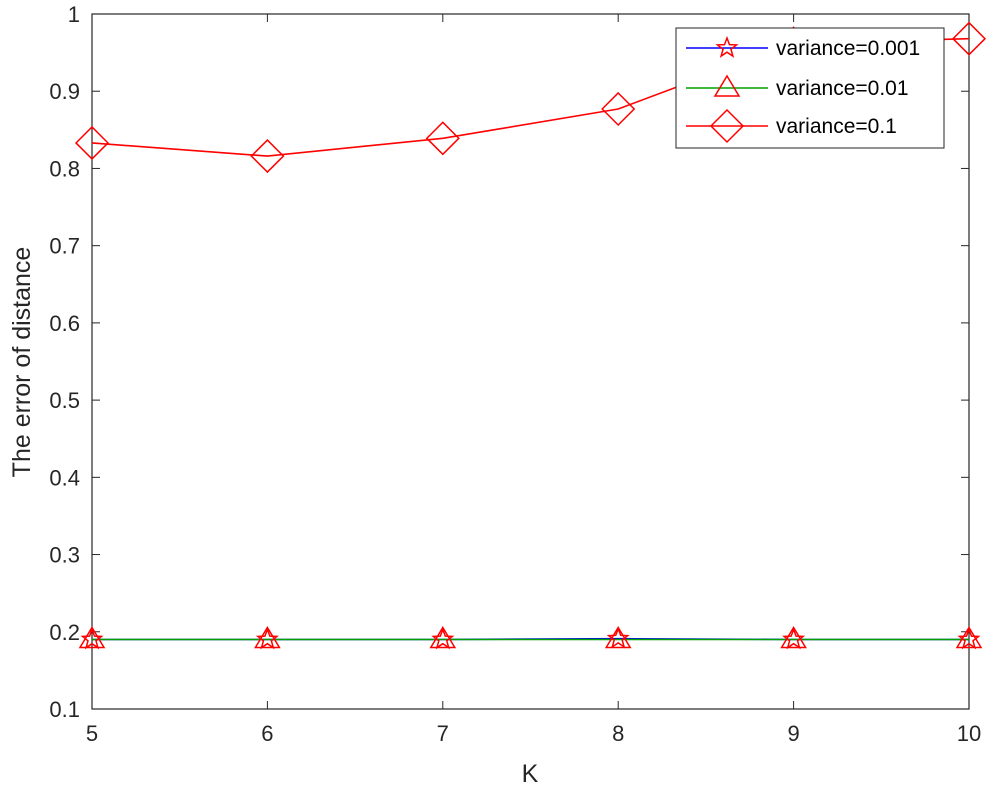 The height and width of the screenshot is (789, 991). Describe the element at coordinates (848, 48) in the screenshot. I see `legend-label: variance=0.001` at that location.